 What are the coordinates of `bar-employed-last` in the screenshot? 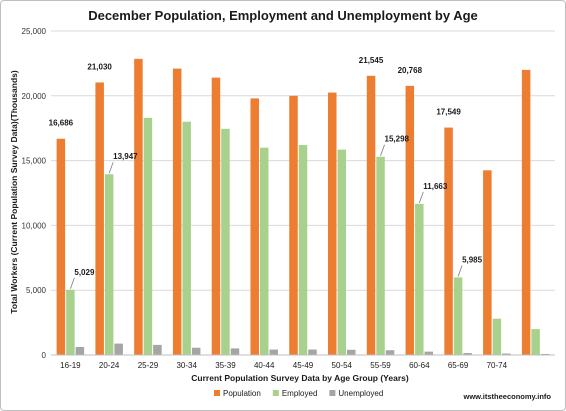 It's located at (535, 342).